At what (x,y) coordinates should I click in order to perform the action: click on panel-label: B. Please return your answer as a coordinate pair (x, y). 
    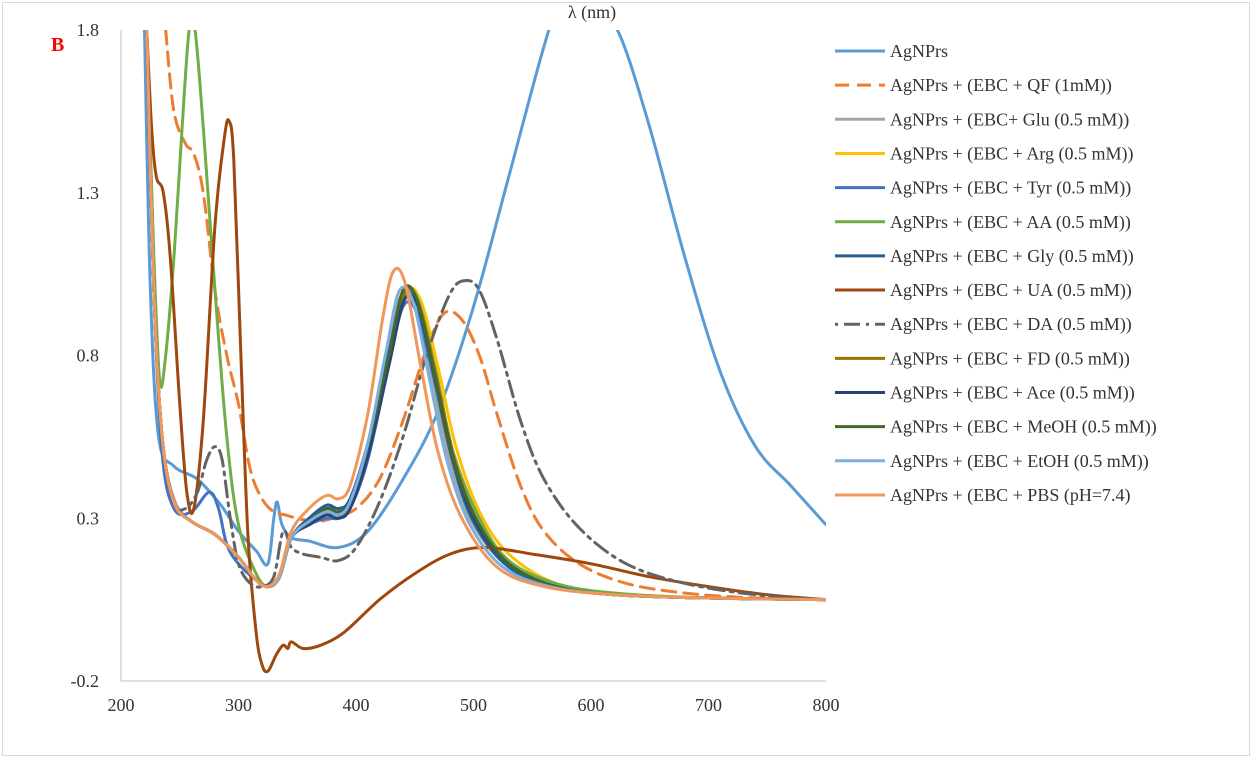
    Looking at the image, I should click on (57, 45).